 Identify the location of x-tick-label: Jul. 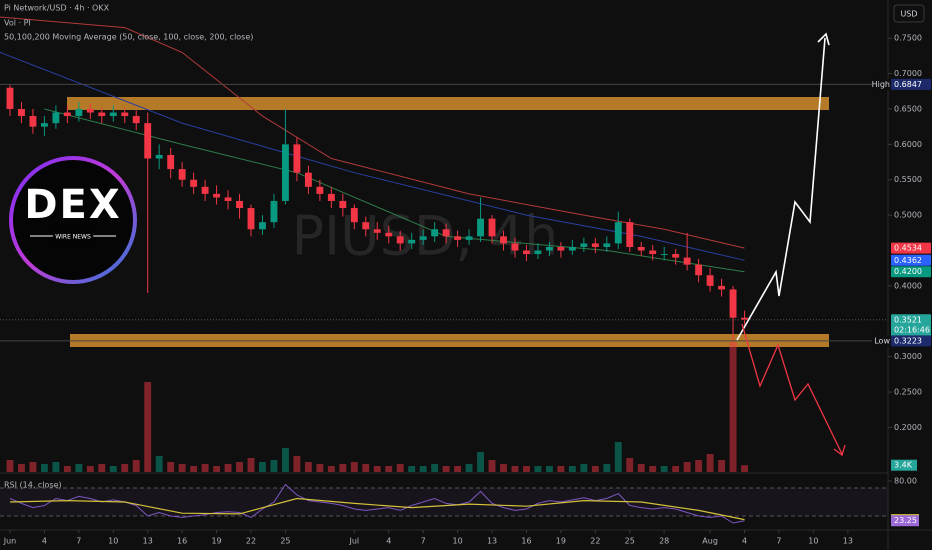
(353, 541).